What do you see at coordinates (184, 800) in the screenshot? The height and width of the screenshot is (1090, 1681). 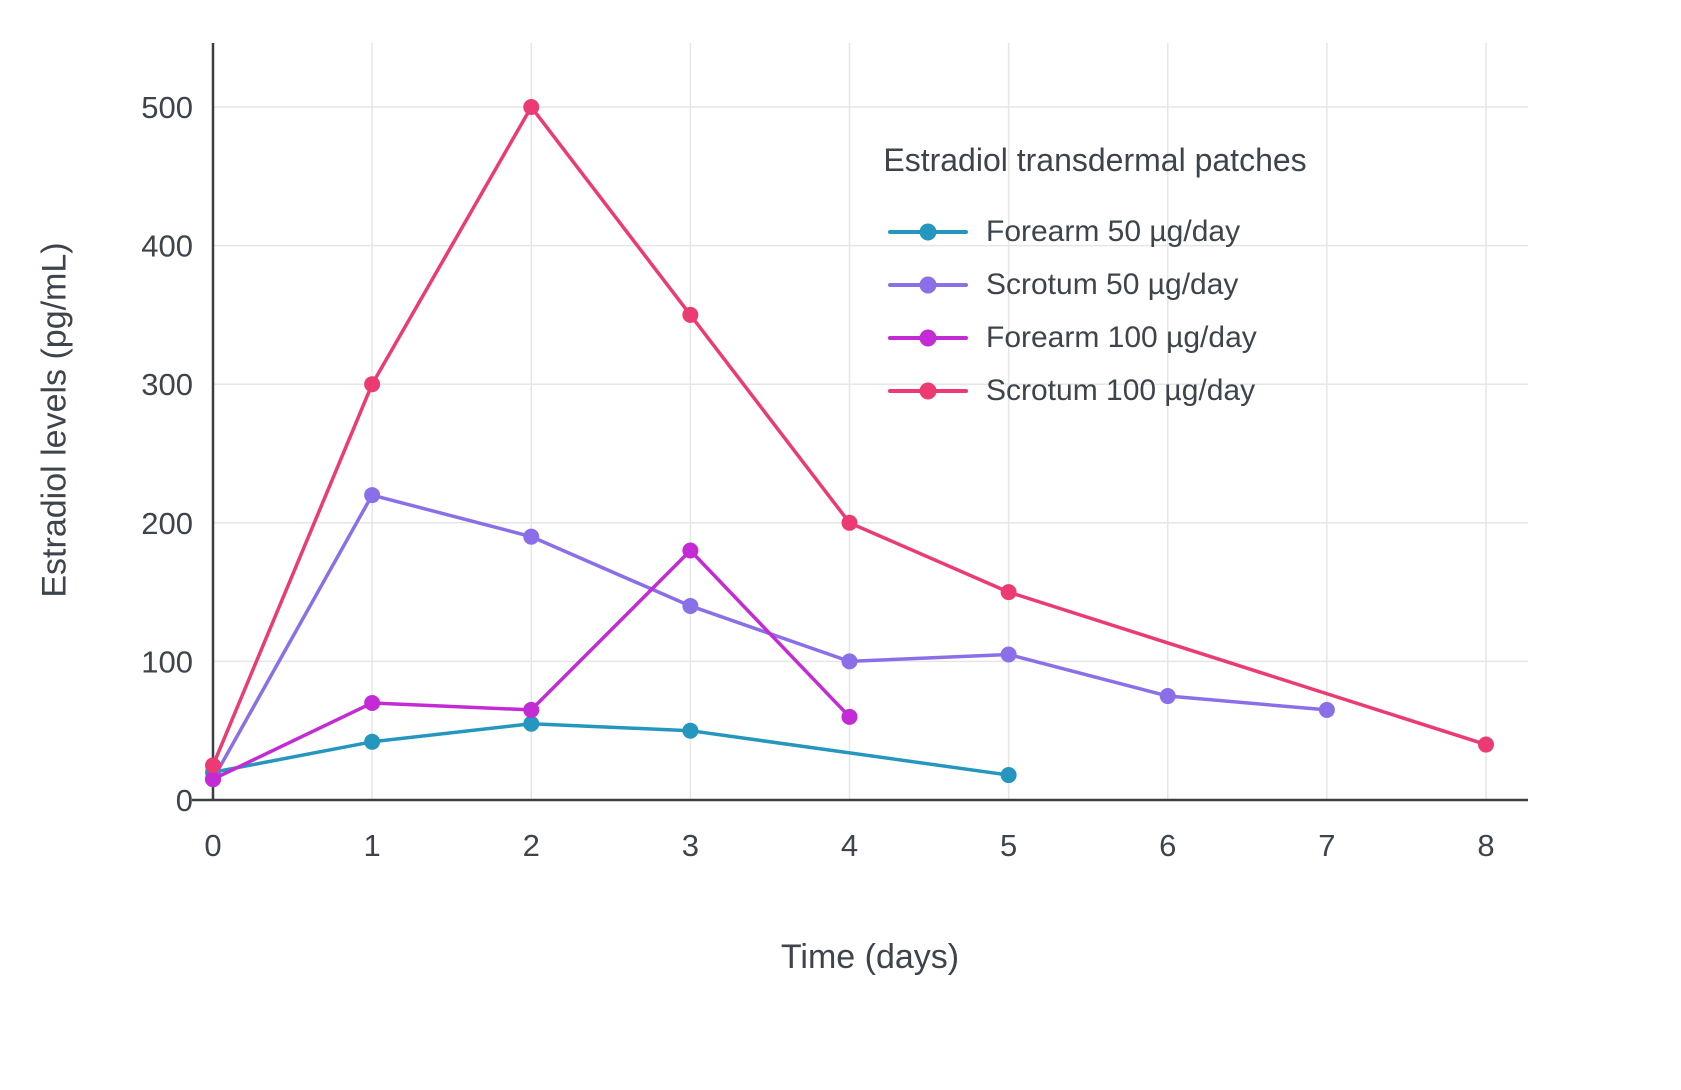 I see `y-tick-label: 0` at bounding box center [184, 800].